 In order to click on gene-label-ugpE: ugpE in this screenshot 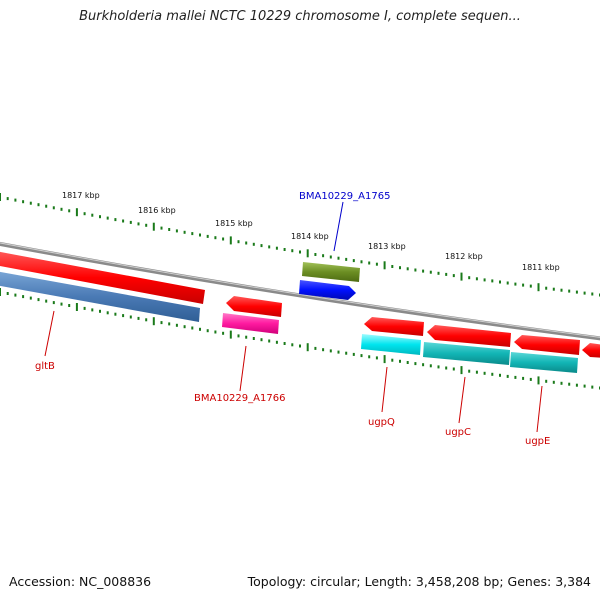, I will do `click(537, 441)`.